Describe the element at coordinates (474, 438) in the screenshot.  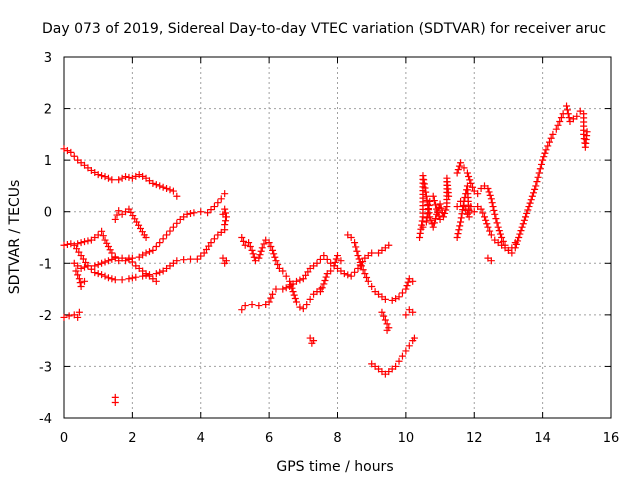
I see `x-tick-label: 12` at that location.